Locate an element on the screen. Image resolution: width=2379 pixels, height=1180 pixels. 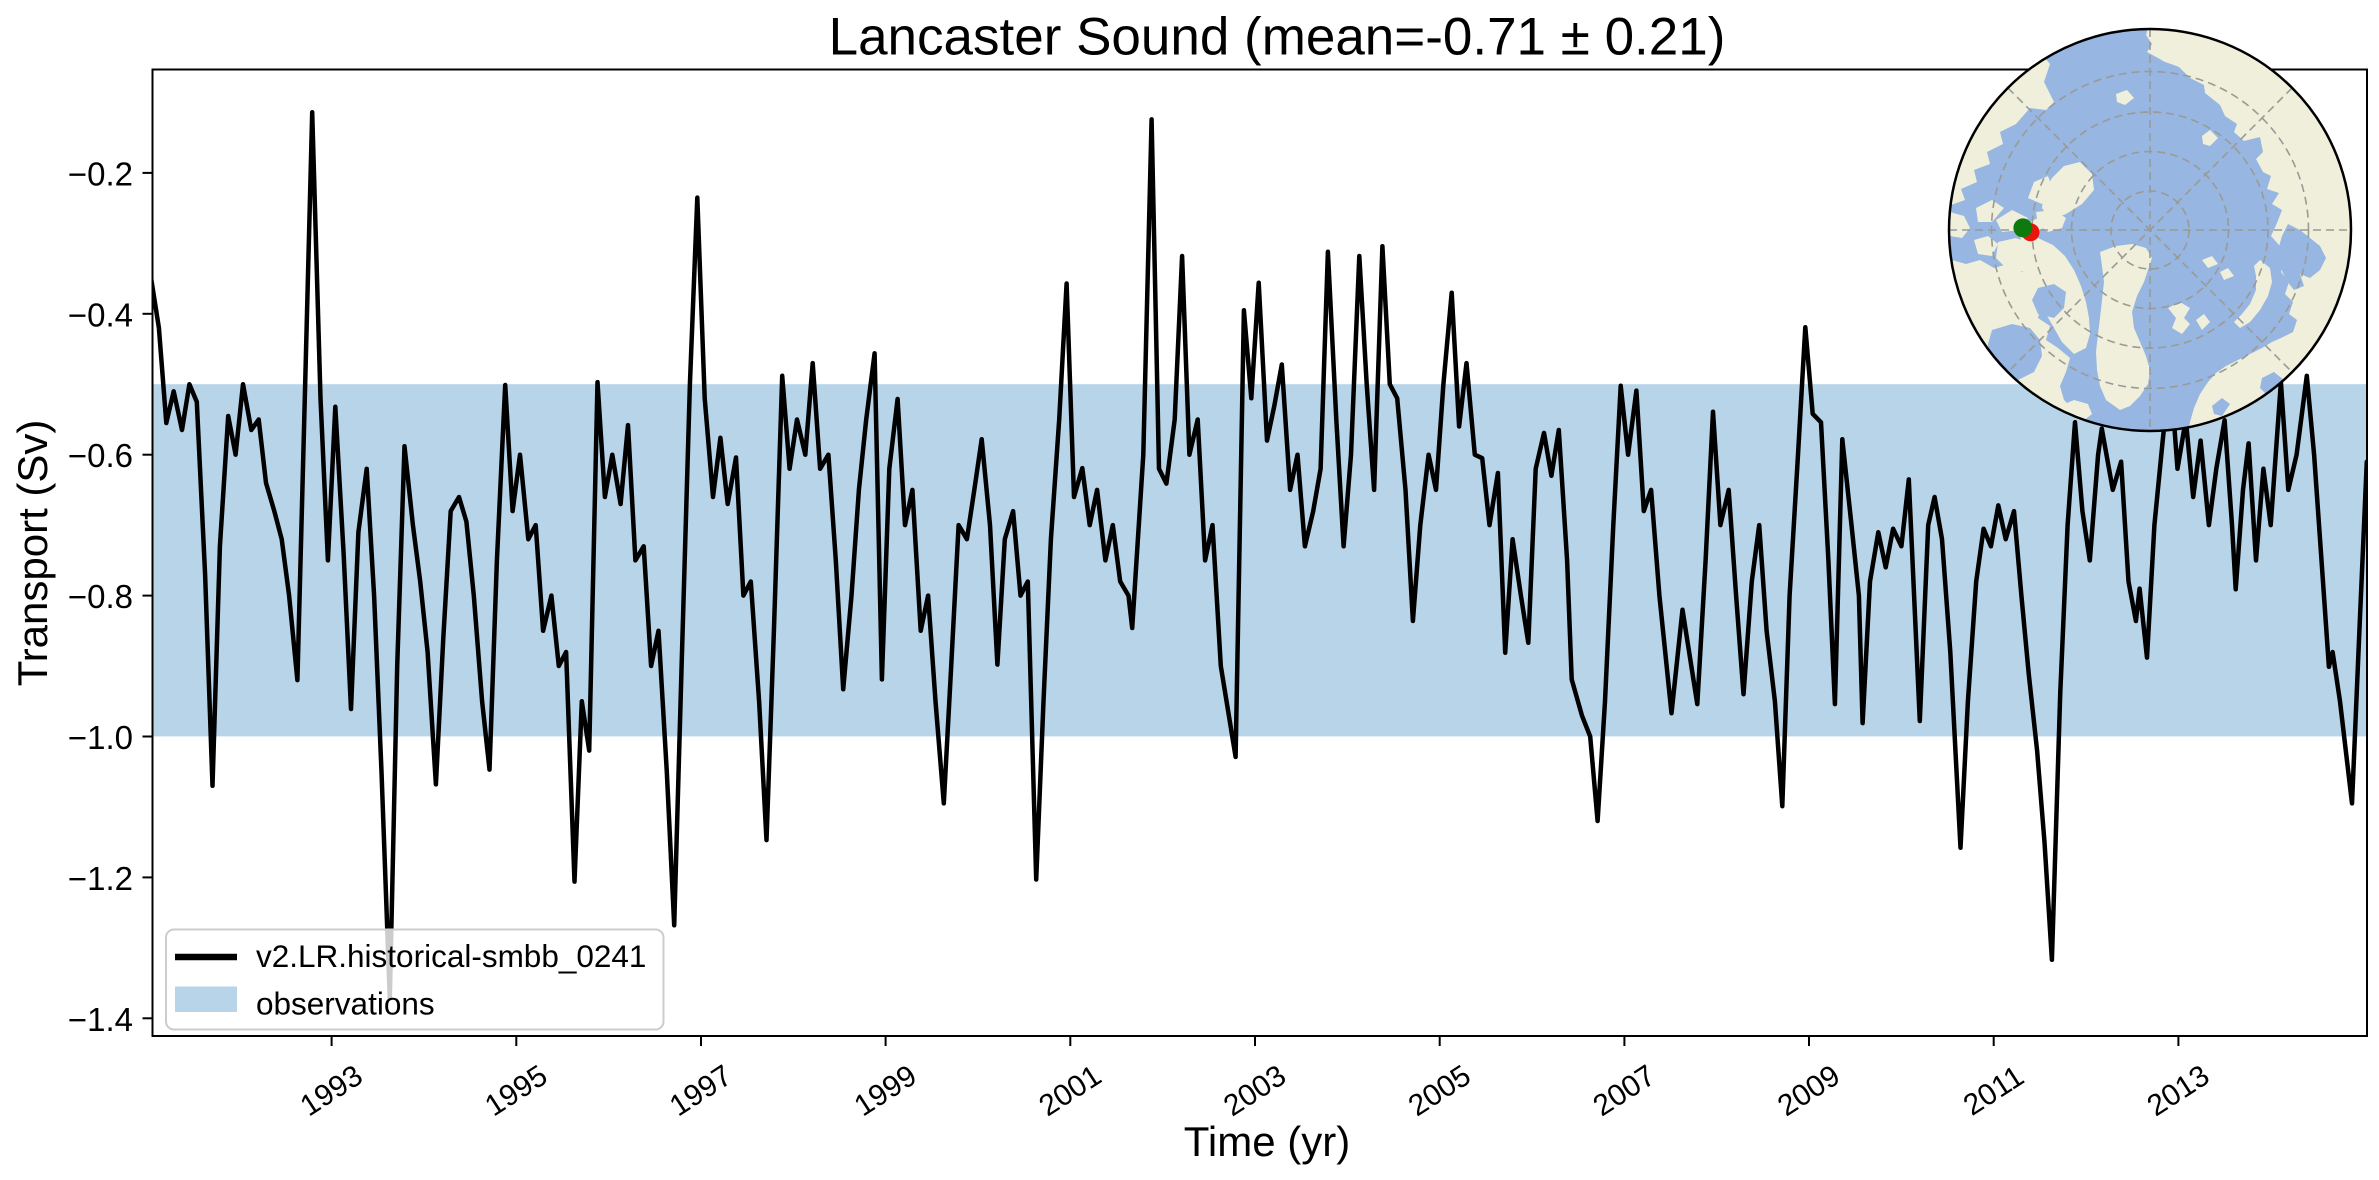
svg-text: −1.0 is located at coordinates (100, 737).